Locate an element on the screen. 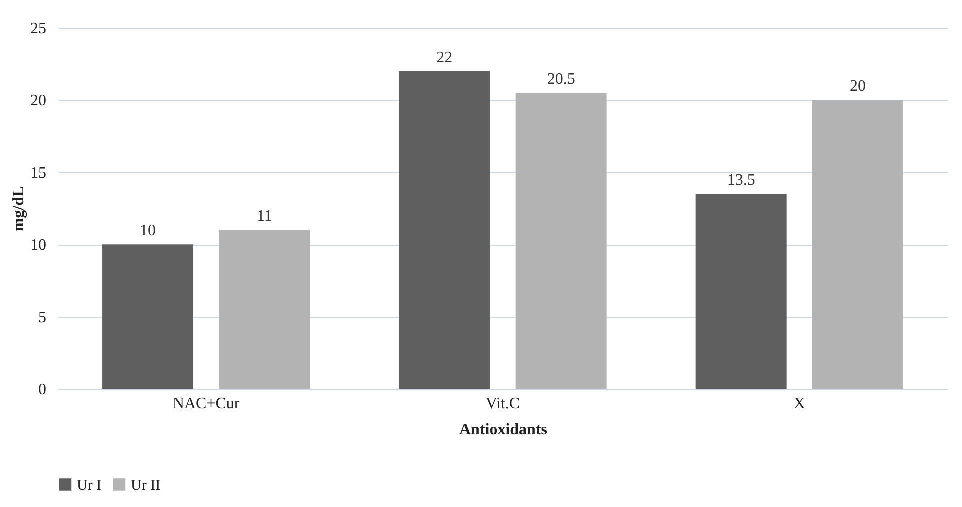  y-tick-label: 25 is located at coordinates (38, 29).